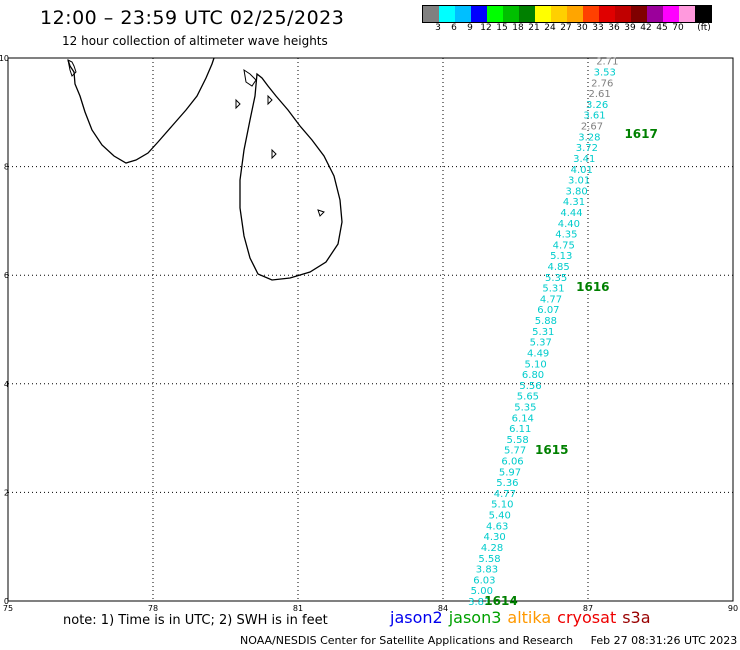 The width and height of the screenshot is (740, 650). What do you see at coordinates (584, 159) in the screenshot?
I see `wave-height-point: 3.41` at bounding box center [584, 159].